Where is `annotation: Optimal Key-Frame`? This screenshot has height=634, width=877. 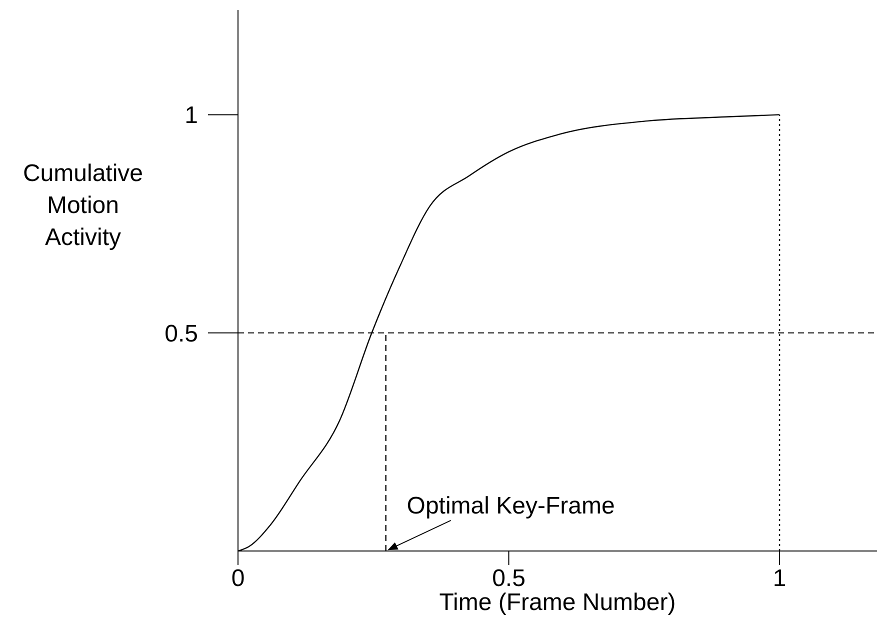 annotation: Optimal Key-Frame is located at coordinates (510, 506).